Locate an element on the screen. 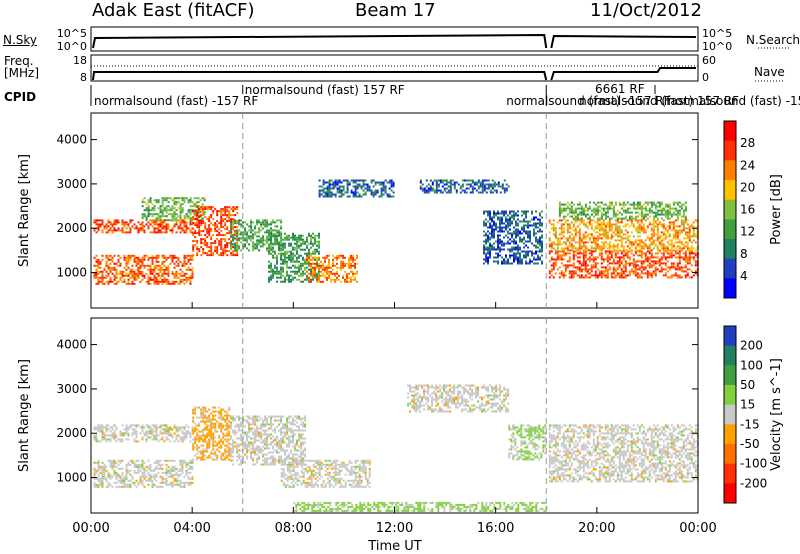 This screenshot has height=554, width=800. colorbar-swatch is located at coordinates (730, 268).